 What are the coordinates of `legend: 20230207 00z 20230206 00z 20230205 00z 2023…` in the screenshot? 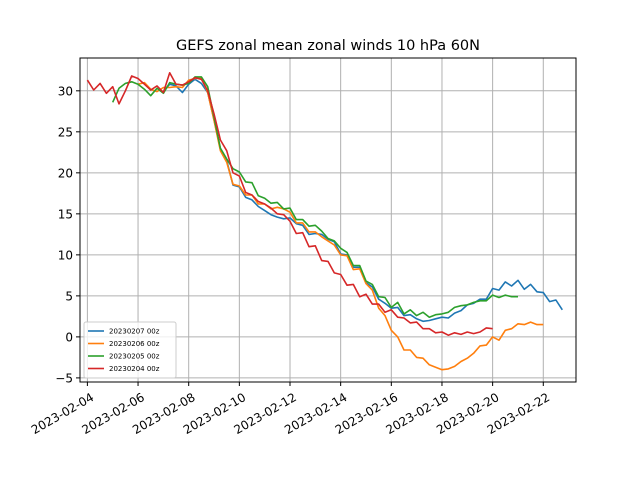 It's located at (130, 350).